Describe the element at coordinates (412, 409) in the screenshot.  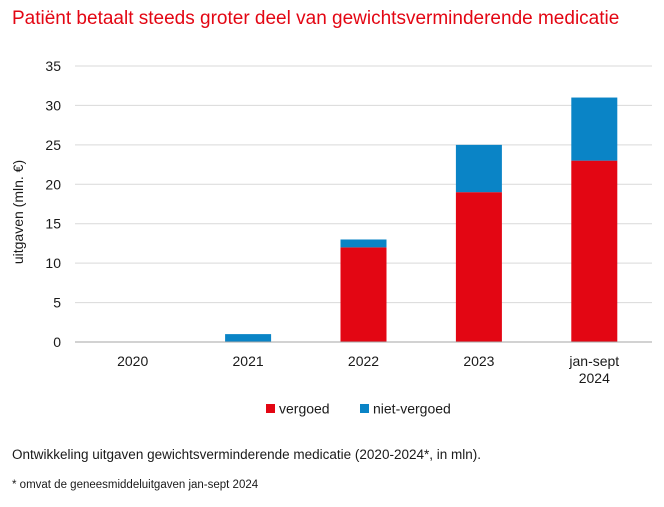
I see `legend-label-niet-vergoed: niet-vergoed` at that location.